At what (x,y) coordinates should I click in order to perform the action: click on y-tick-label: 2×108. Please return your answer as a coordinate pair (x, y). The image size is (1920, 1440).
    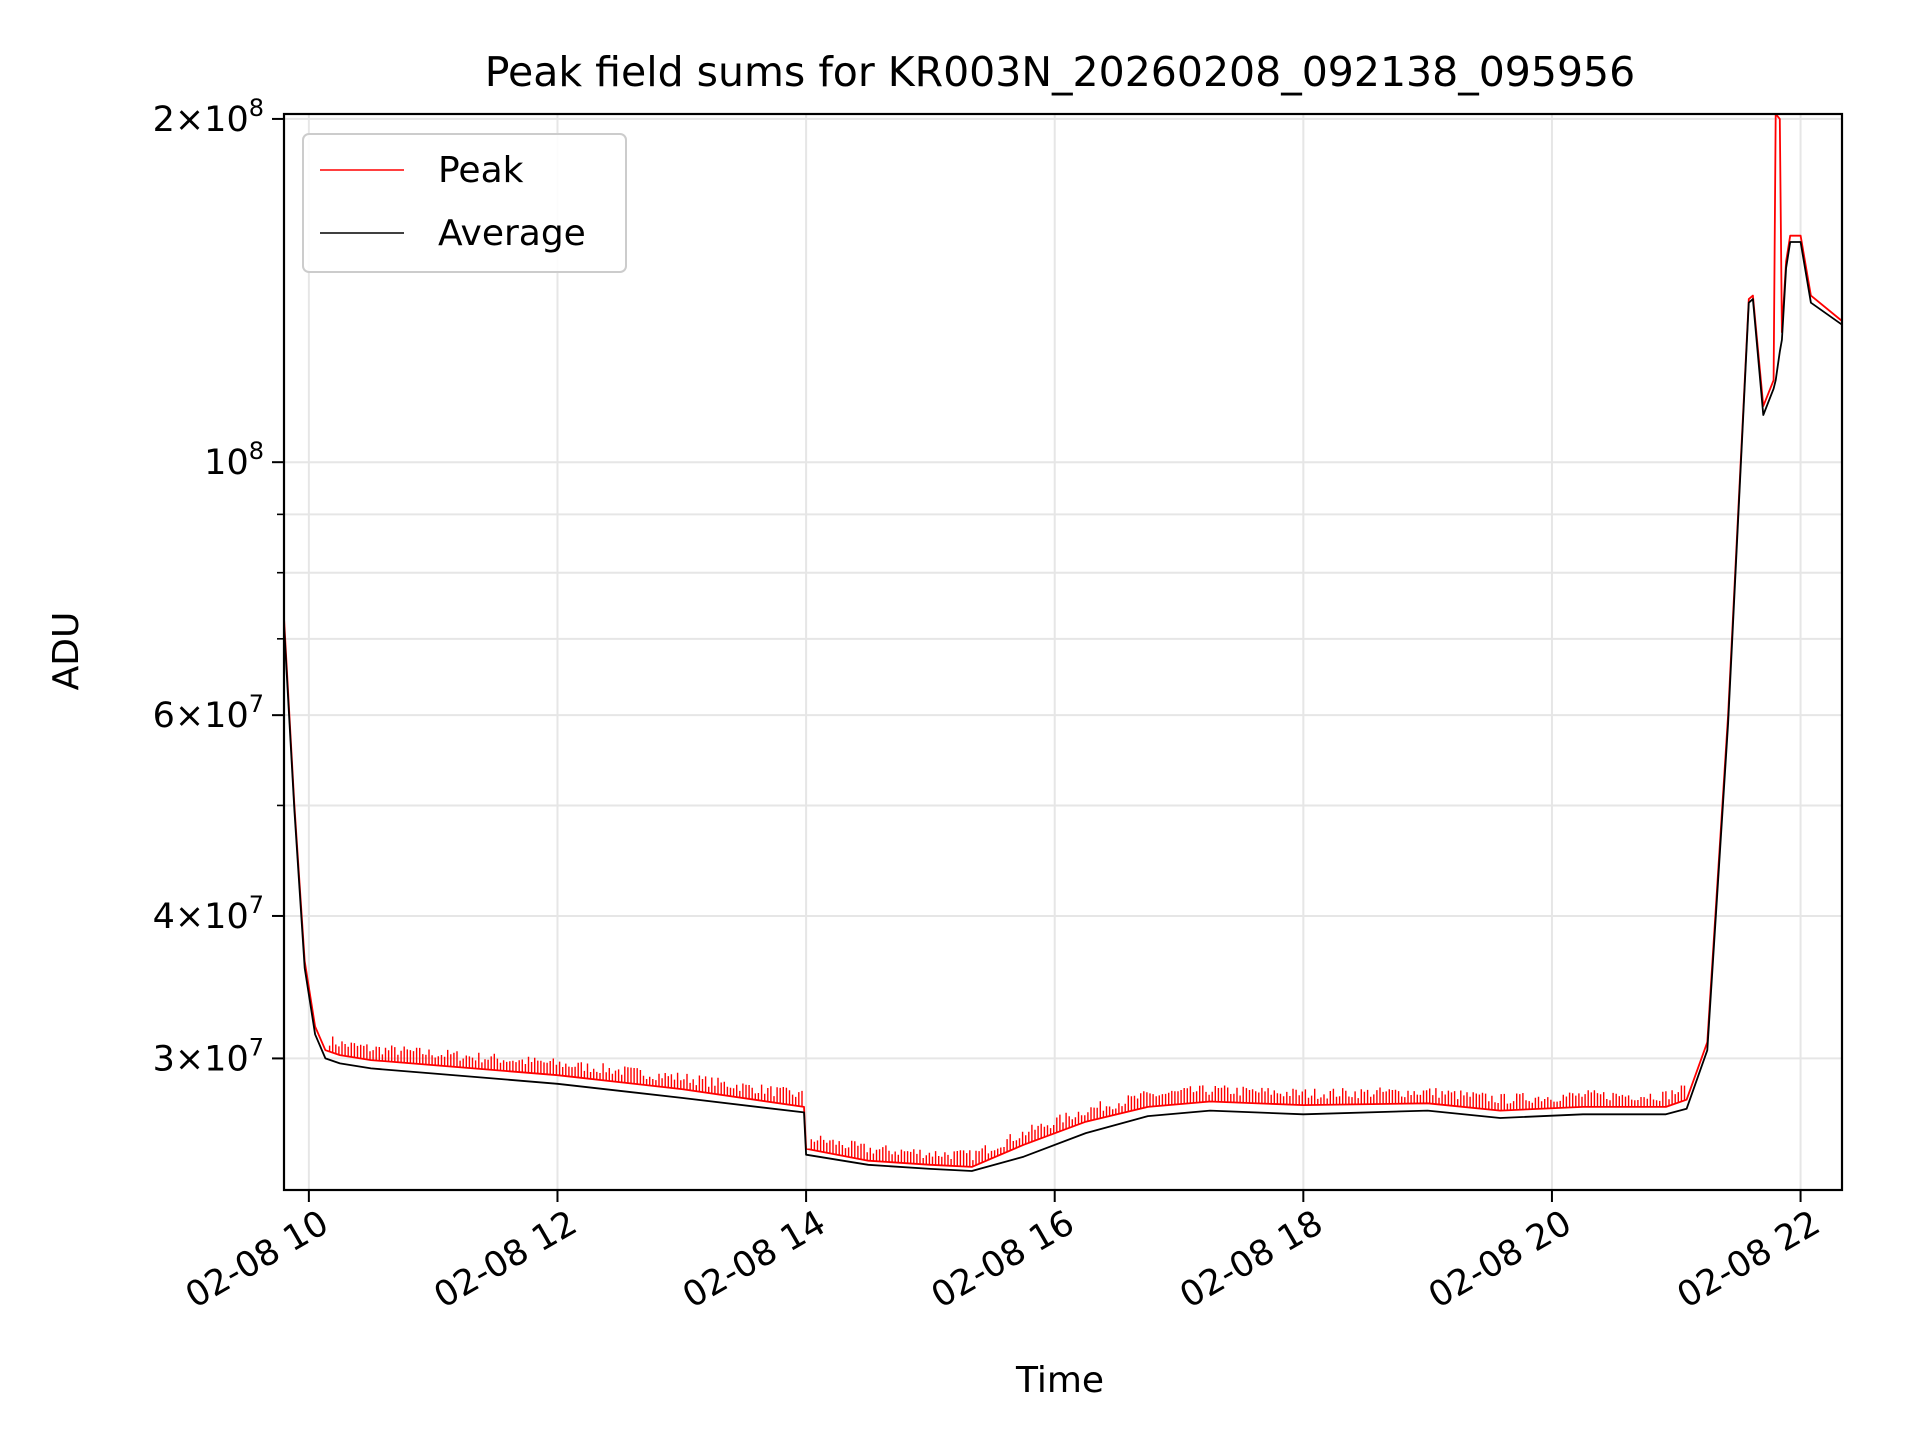
    Looking at the image, I should click on (208, 117).